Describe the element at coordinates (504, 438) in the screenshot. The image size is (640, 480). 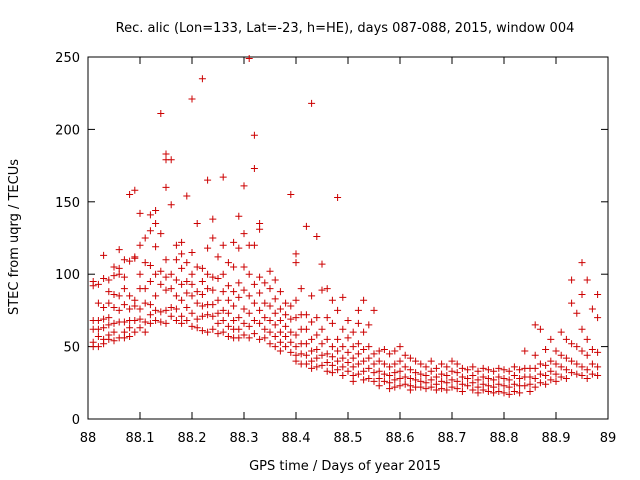
I see `x-tick-label: 88.8` at that location.